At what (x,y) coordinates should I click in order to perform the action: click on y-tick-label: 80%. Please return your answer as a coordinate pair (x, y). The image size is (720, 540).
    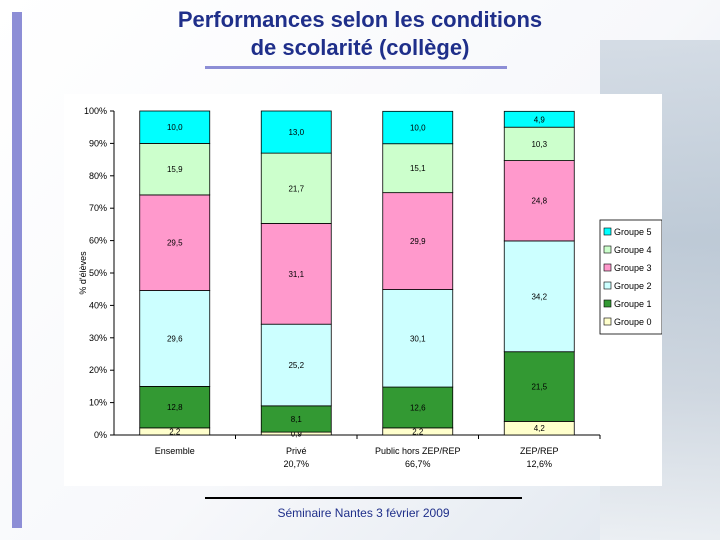
    Looking at the image, I should click on (98, 176).